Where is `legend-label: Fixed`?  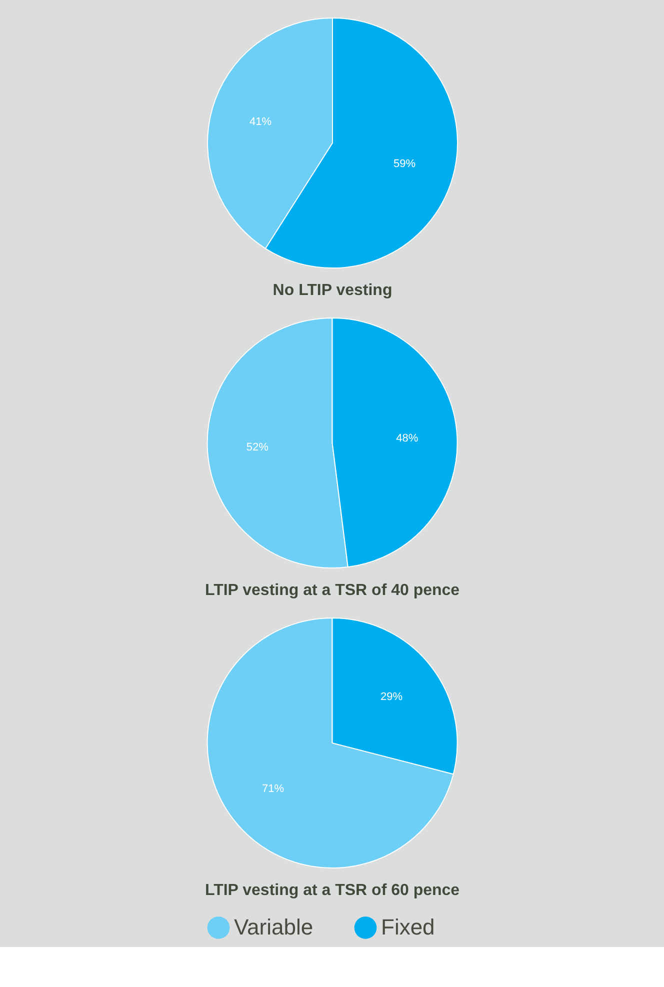 legend-label: Fixed is located at coordinates (408, 927).